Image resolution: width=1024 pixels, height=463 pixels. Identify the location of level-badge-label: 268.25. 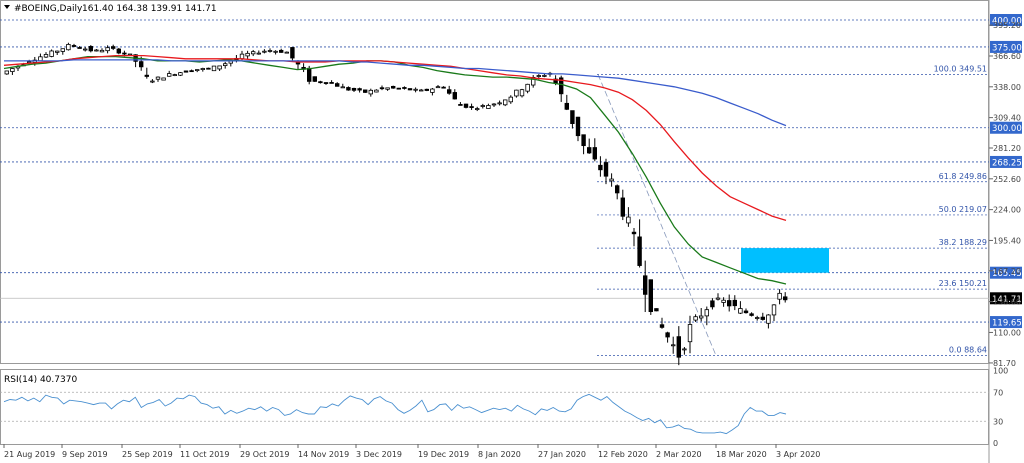
(1007, 163).